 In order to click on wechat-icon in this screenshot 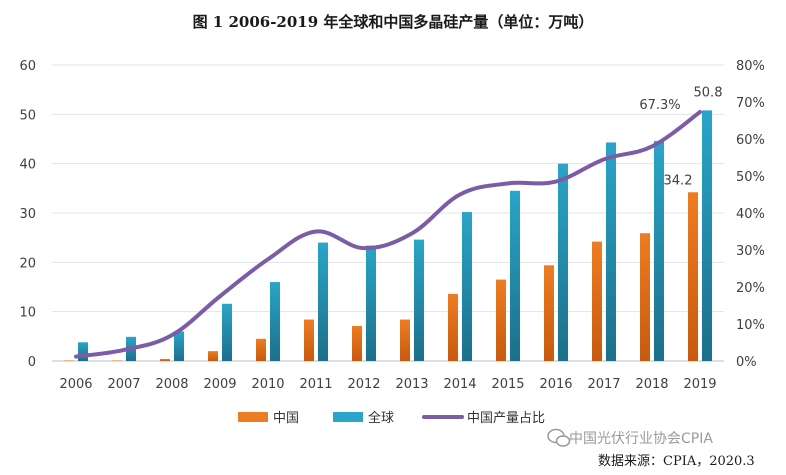, I will do `click(559, 437)`.